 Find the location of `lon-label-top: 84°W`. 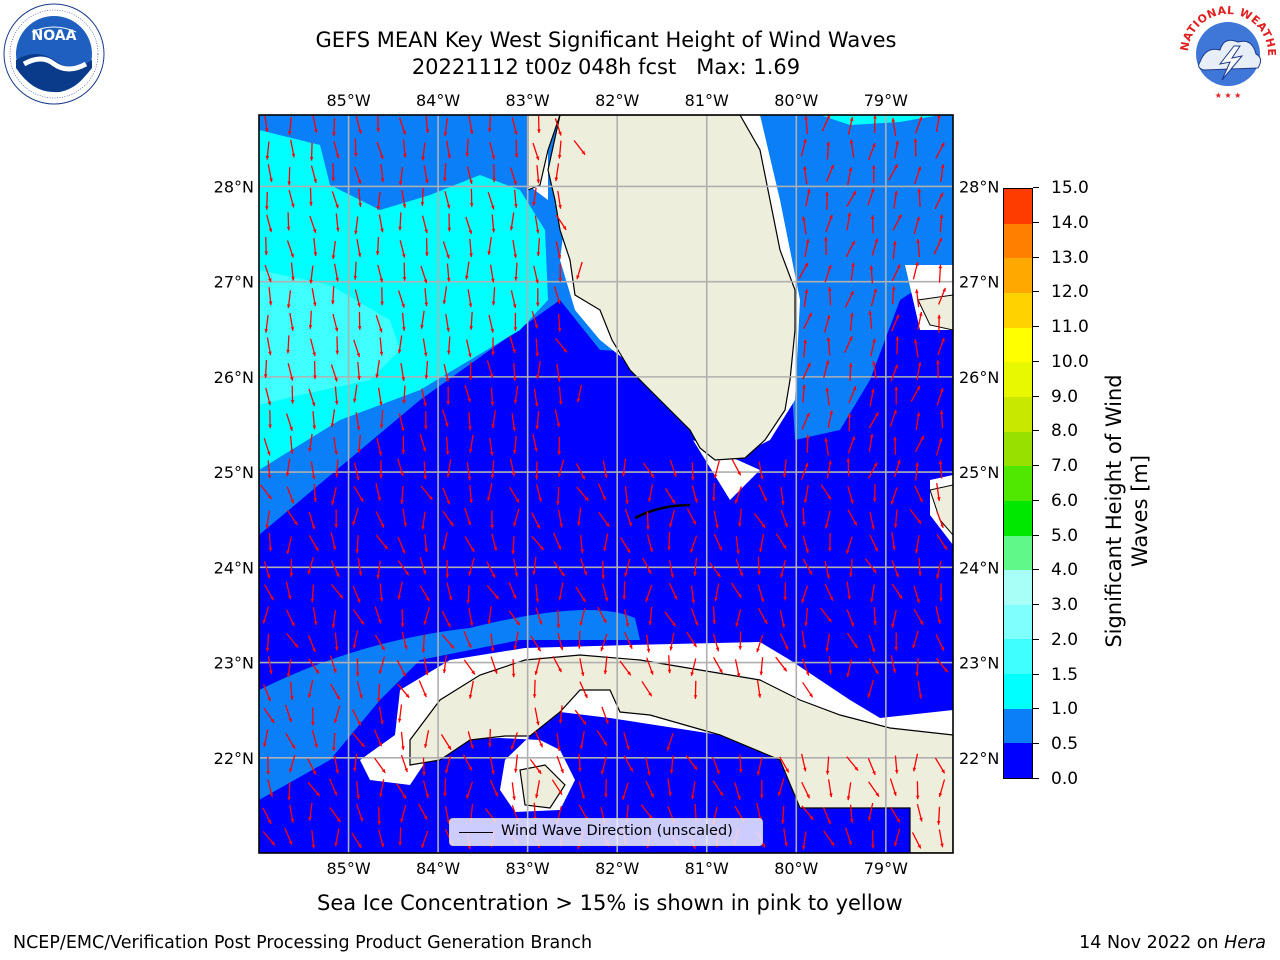

lon-label-top: 84°W is located at coordinates (438, 100).